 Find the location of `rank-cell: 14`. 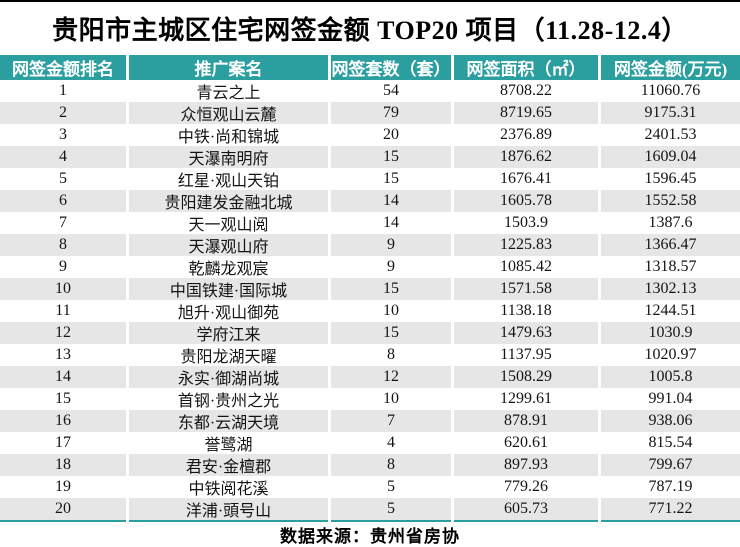

rank-cell: 14 is located at coordinates (63, 377).